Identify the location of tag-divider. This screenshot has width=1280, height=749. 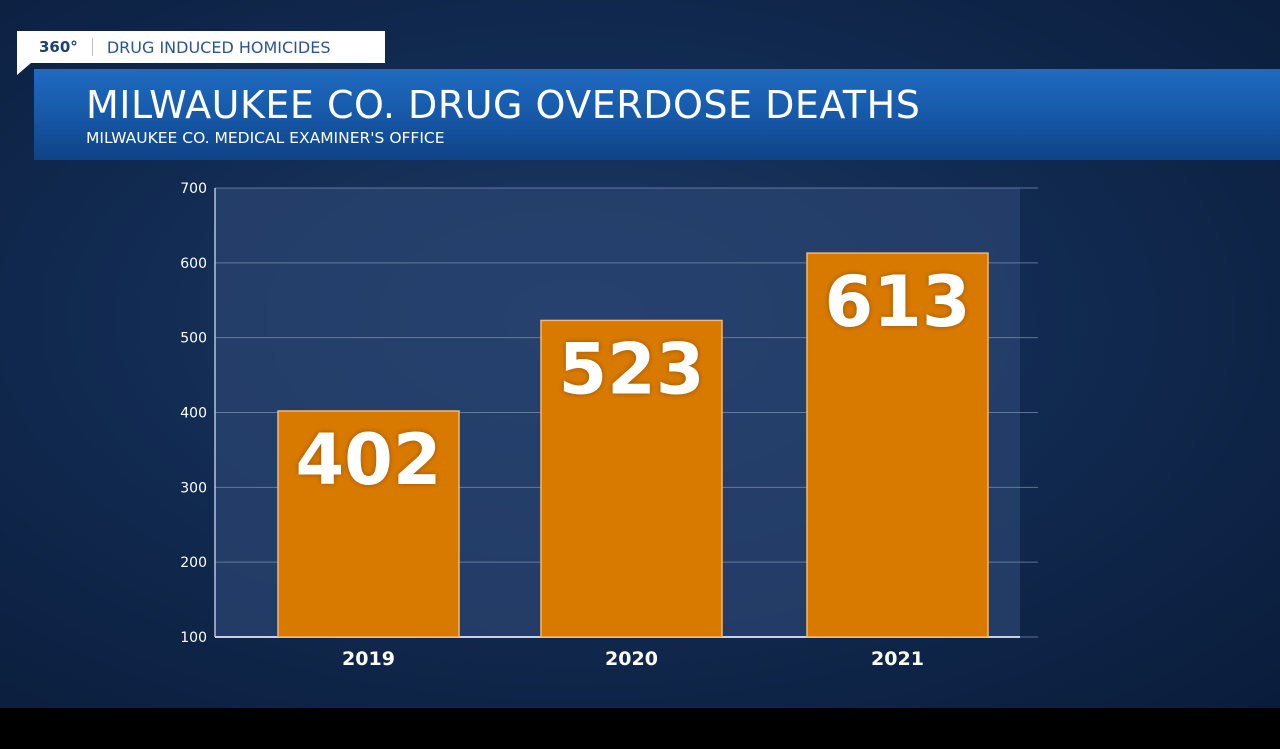
(92, 47).